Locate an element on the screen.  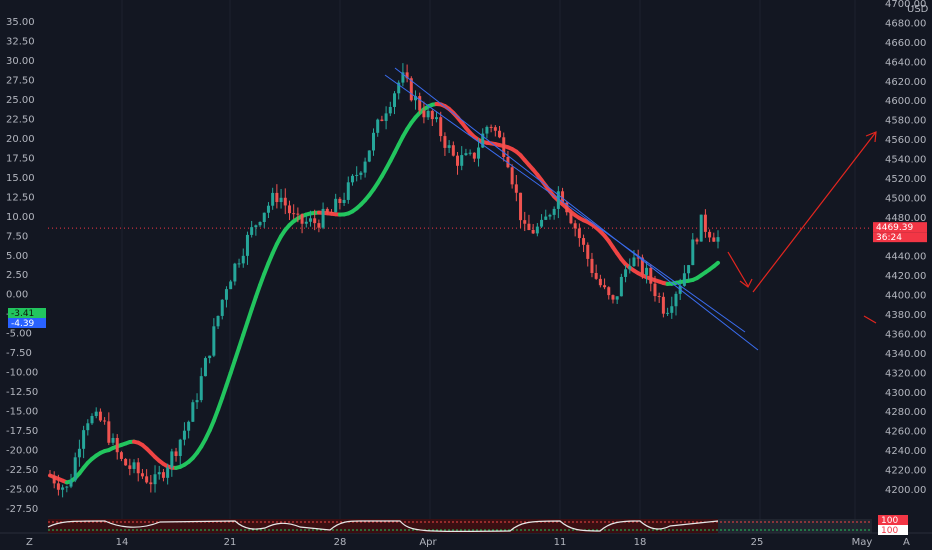
arrow-down-head is located at coordinates (746, 283).